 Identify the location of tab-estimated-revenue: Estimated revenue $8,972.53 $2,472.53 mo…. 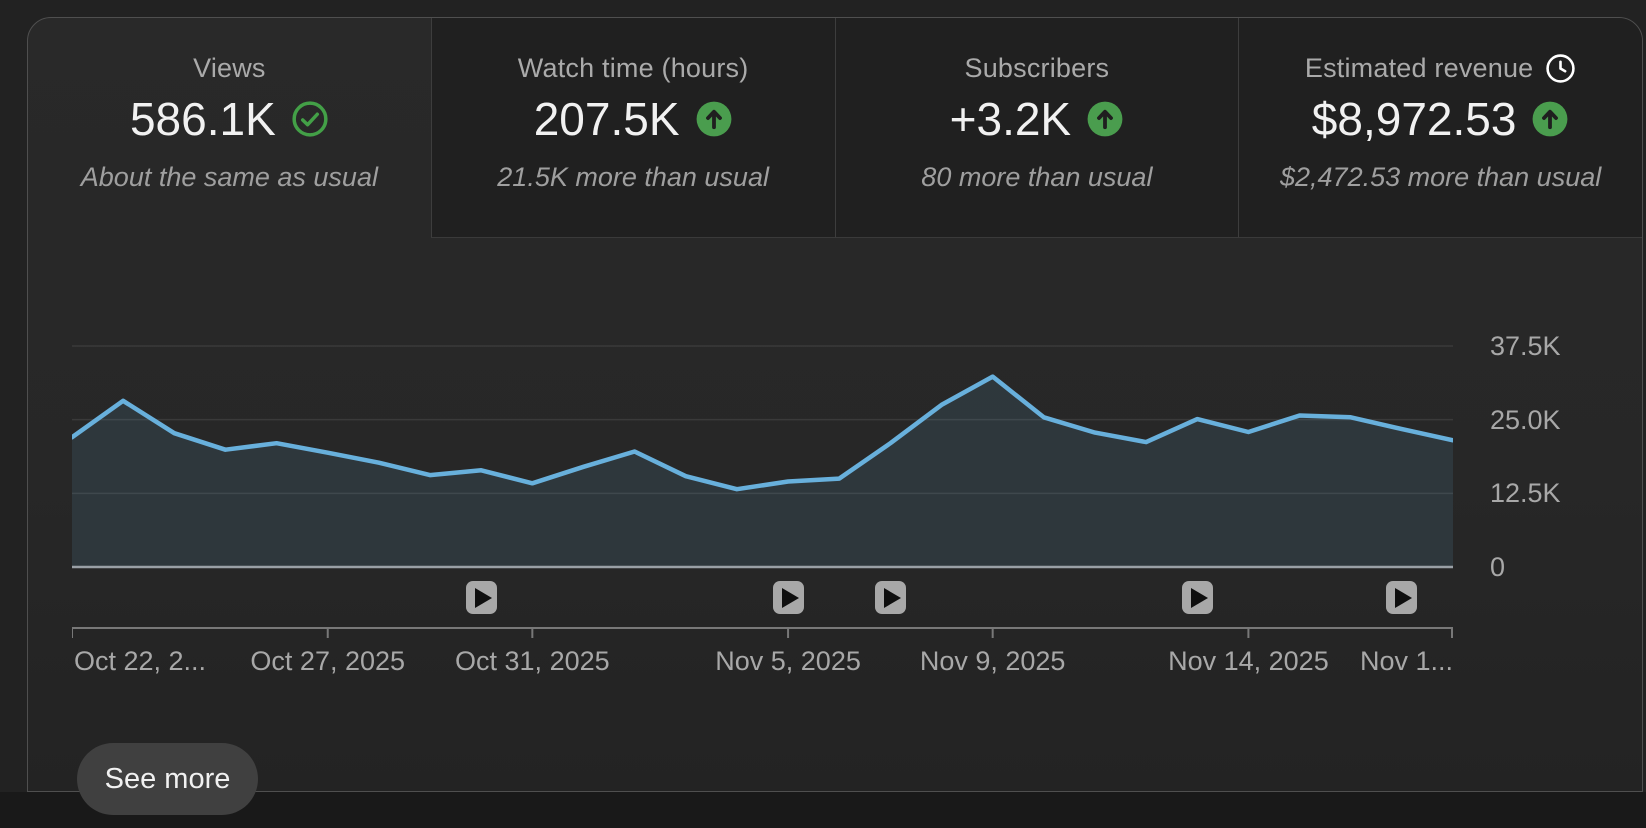
(1440, 128).